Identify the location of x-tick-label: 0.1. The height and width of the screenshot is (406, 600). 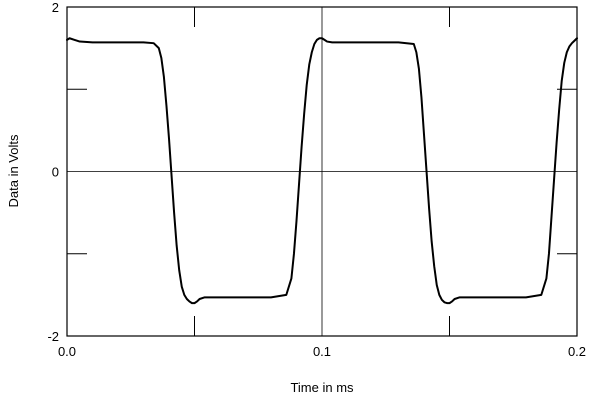
(322, 351).